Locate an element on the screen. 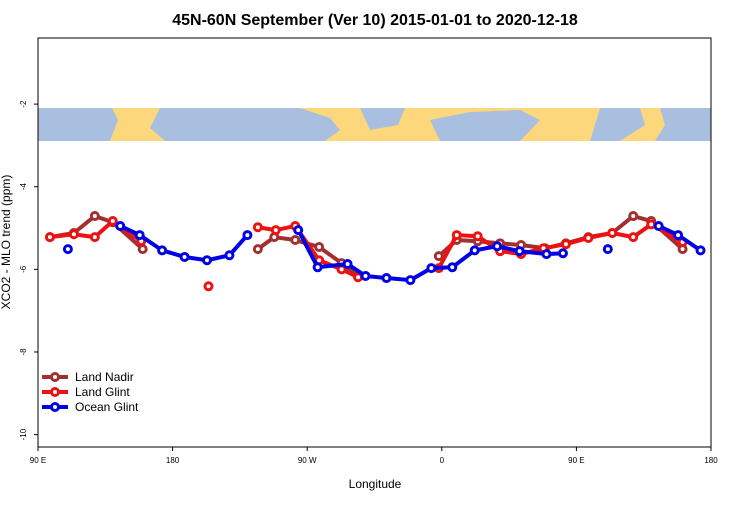 The width and height of the screenshot is (750, 505). y-axis-label: XCO2 - MLO trend (ppm) is located at coordinates (6, 242).